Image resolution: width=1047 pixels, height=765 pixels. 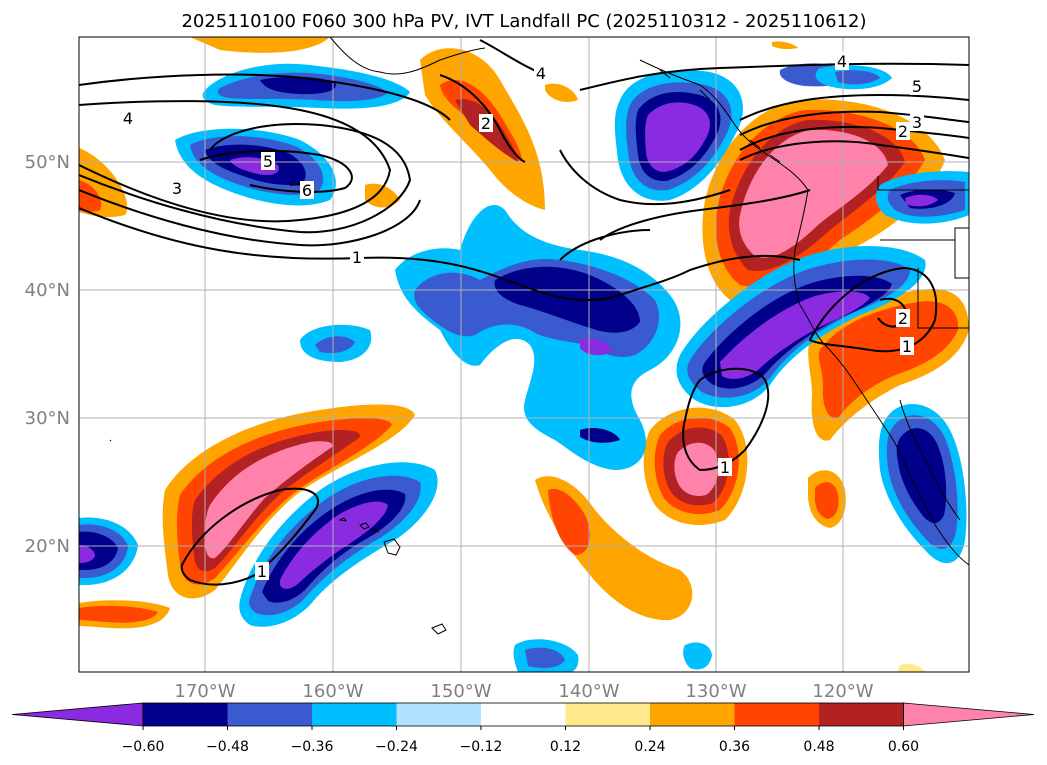 I want to click on longitude-labels: 170°W 160°W 150°W 140°W 130°W 120°W, so click(x=523, y=691).